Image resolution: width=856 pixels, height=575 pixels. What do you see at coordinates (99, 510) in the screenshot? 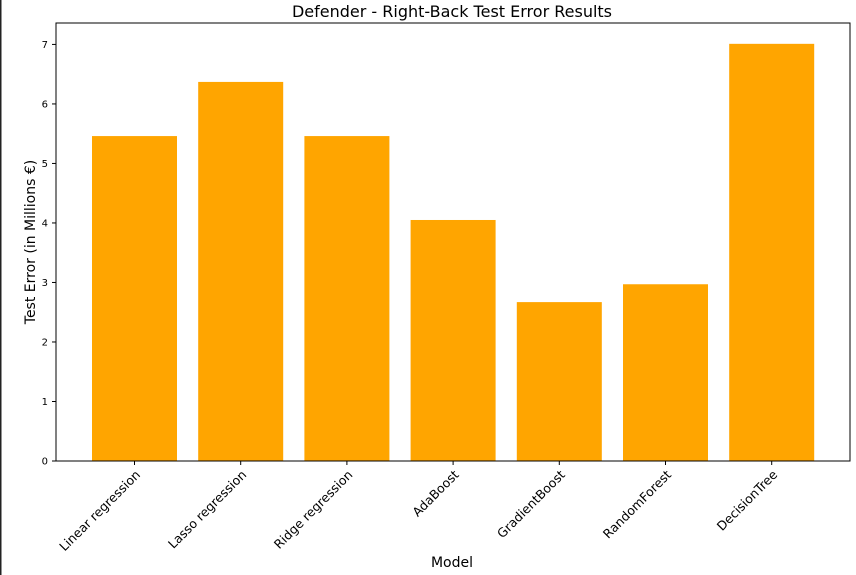
I see `x-tick-label: Linear regression` at bounding box center [99, 510].